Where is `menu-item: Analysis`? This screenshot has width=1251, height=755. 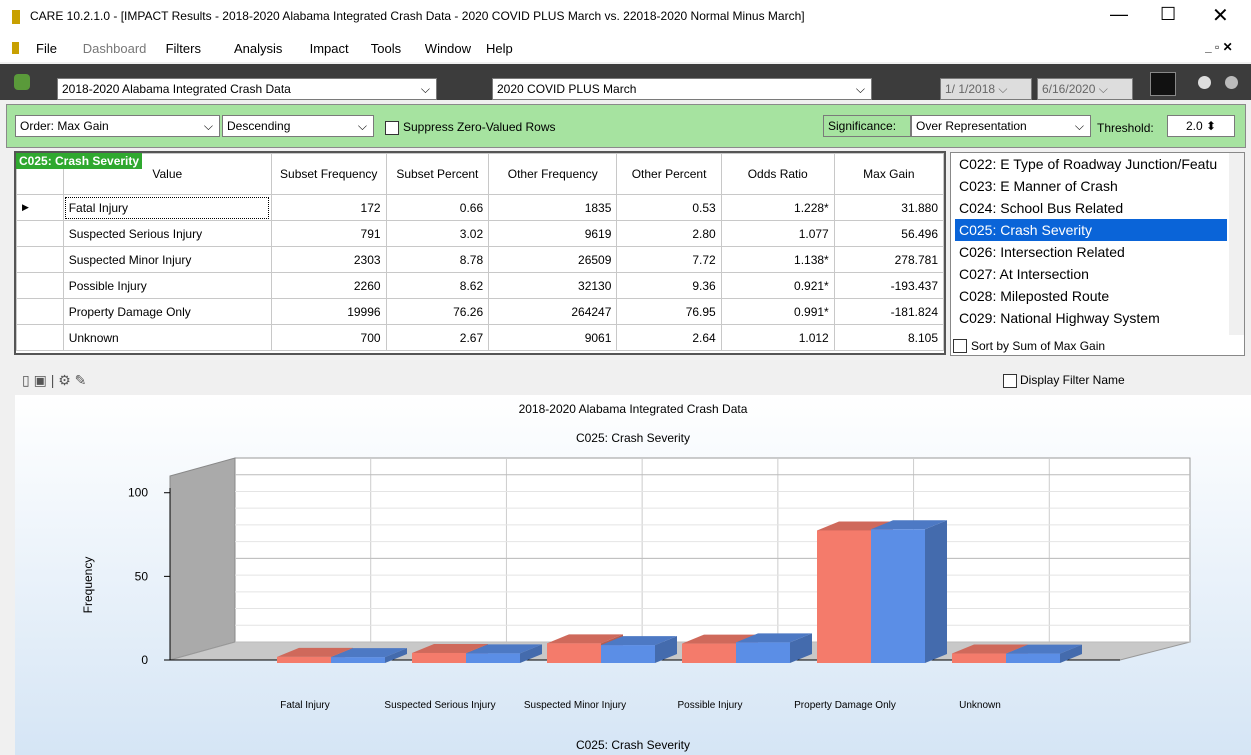
menu-item: Analysis is located at coordinates (258, 48).